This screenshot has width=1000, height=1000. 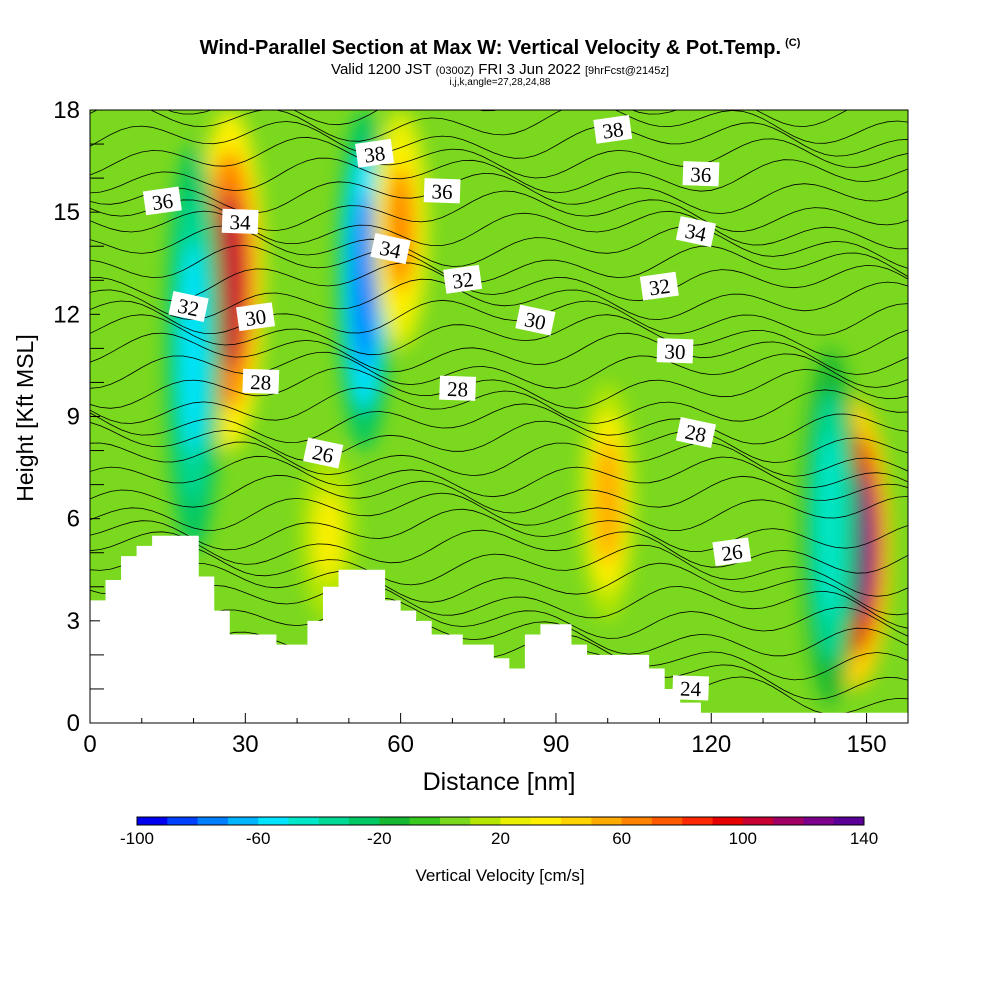 What do you see at coordinates (66, 110) in the screenshot?
I see `y-tick-label: 18` at bounding box center [66, 110].